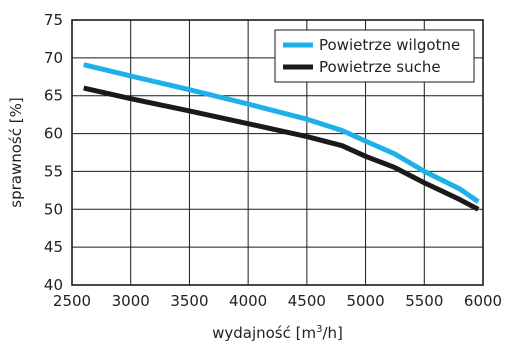  I want to click on y-axis-label: sprawność [%], so click(16, 152).